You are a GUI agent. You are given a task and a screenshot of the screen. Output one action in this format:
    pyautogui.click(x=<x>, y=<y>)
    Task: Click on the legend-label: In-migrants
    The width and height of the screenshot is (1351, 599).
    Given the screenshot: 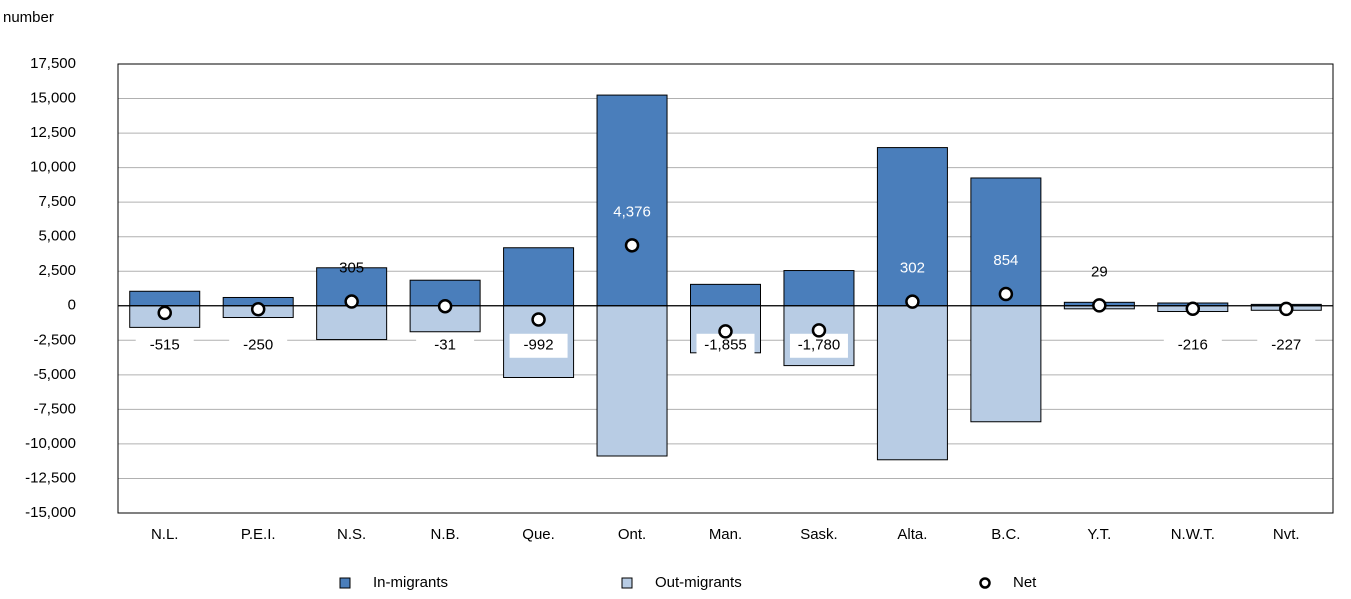 What is the action you would take?
    pyautogui.click(x=410, y=582)
    